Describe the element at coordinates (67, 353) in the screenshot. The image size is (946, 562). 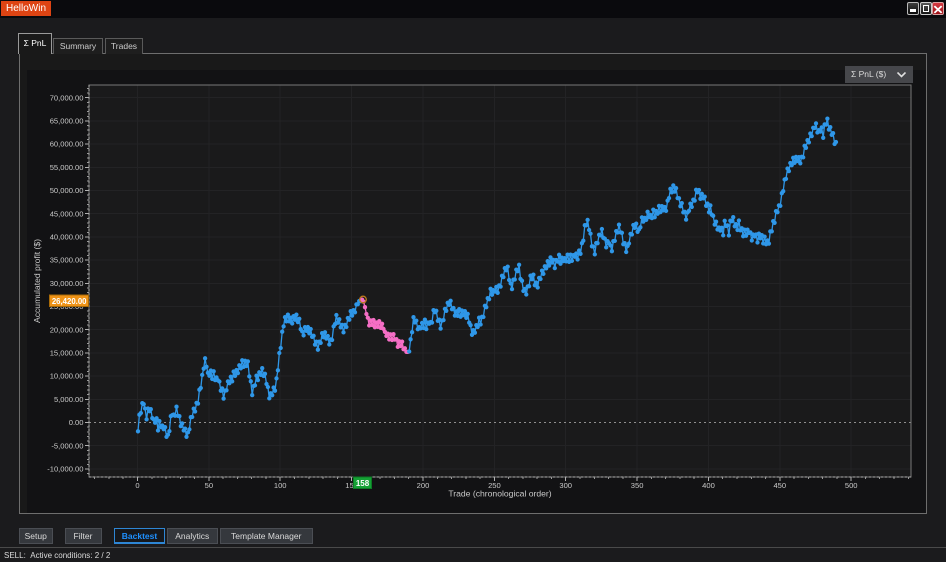
I see `svg-text: 15,000.00` at that location.